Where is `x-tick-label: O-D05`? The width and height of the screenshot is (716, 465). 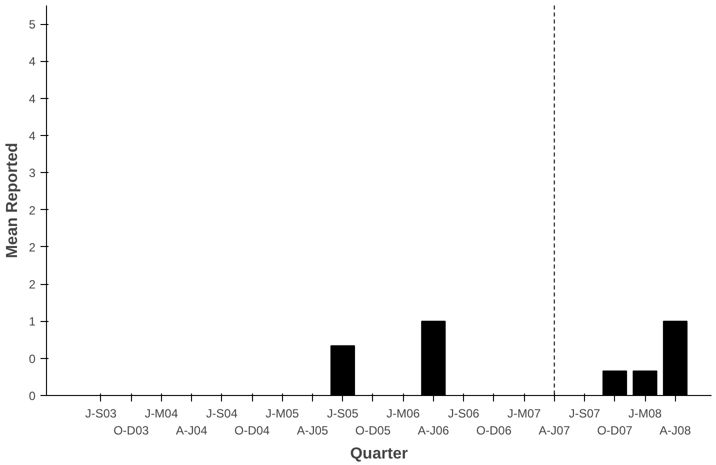
x-tick-label: O-D05 is located at coordinates (373, 430).